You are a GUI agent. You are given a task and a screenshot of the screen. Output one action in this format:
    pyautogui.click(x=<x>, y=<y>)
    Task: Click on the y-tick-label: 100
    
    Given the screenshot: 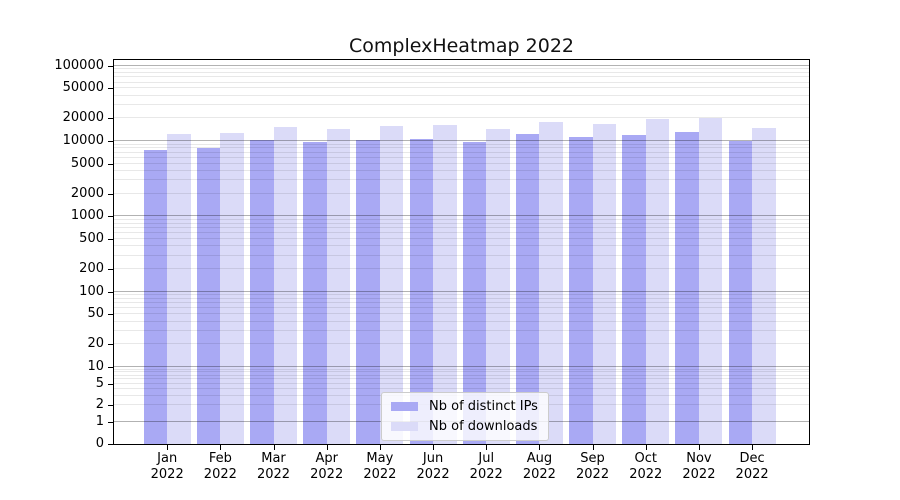 What is the action you would take?
    pyautogui.click(x=91, y=291)
    